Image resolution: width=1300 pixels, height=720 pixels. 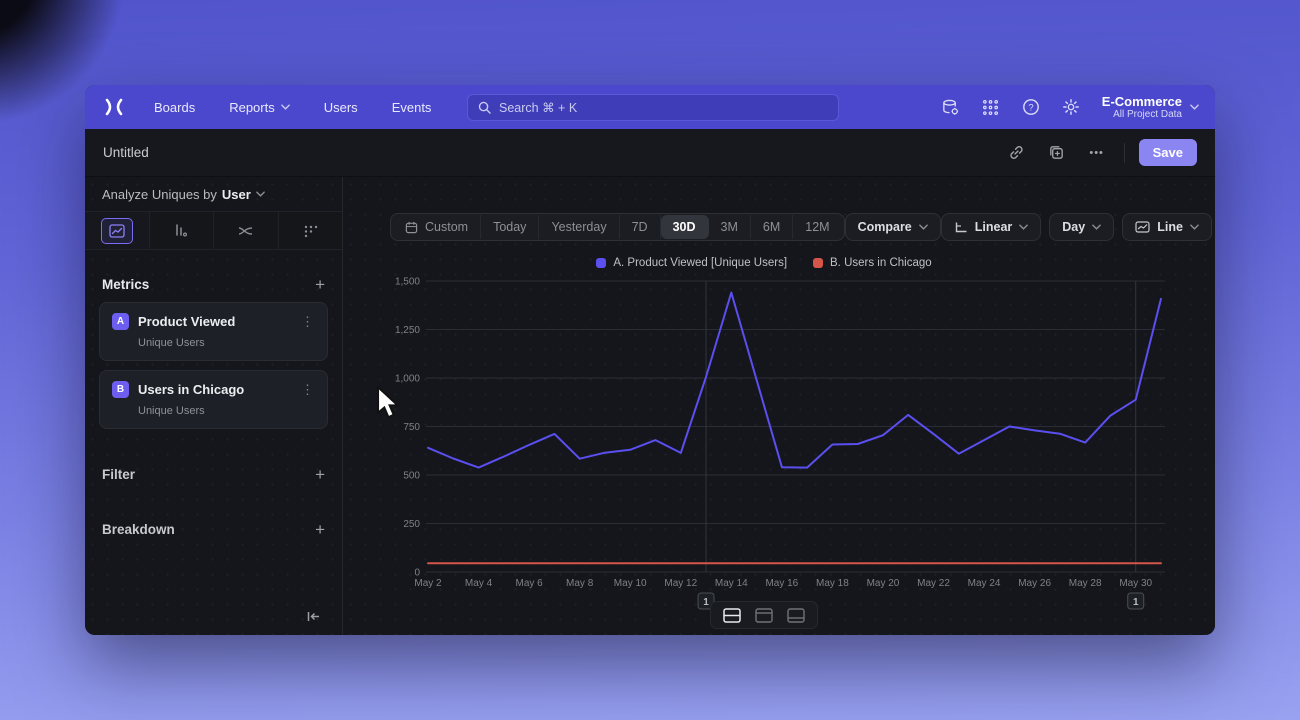 What do you see at coordinates (700, 263) in the screenshot?
I see `legend-label: A. Product Viewed [Unique Users]` at bounding box center [700, 263].